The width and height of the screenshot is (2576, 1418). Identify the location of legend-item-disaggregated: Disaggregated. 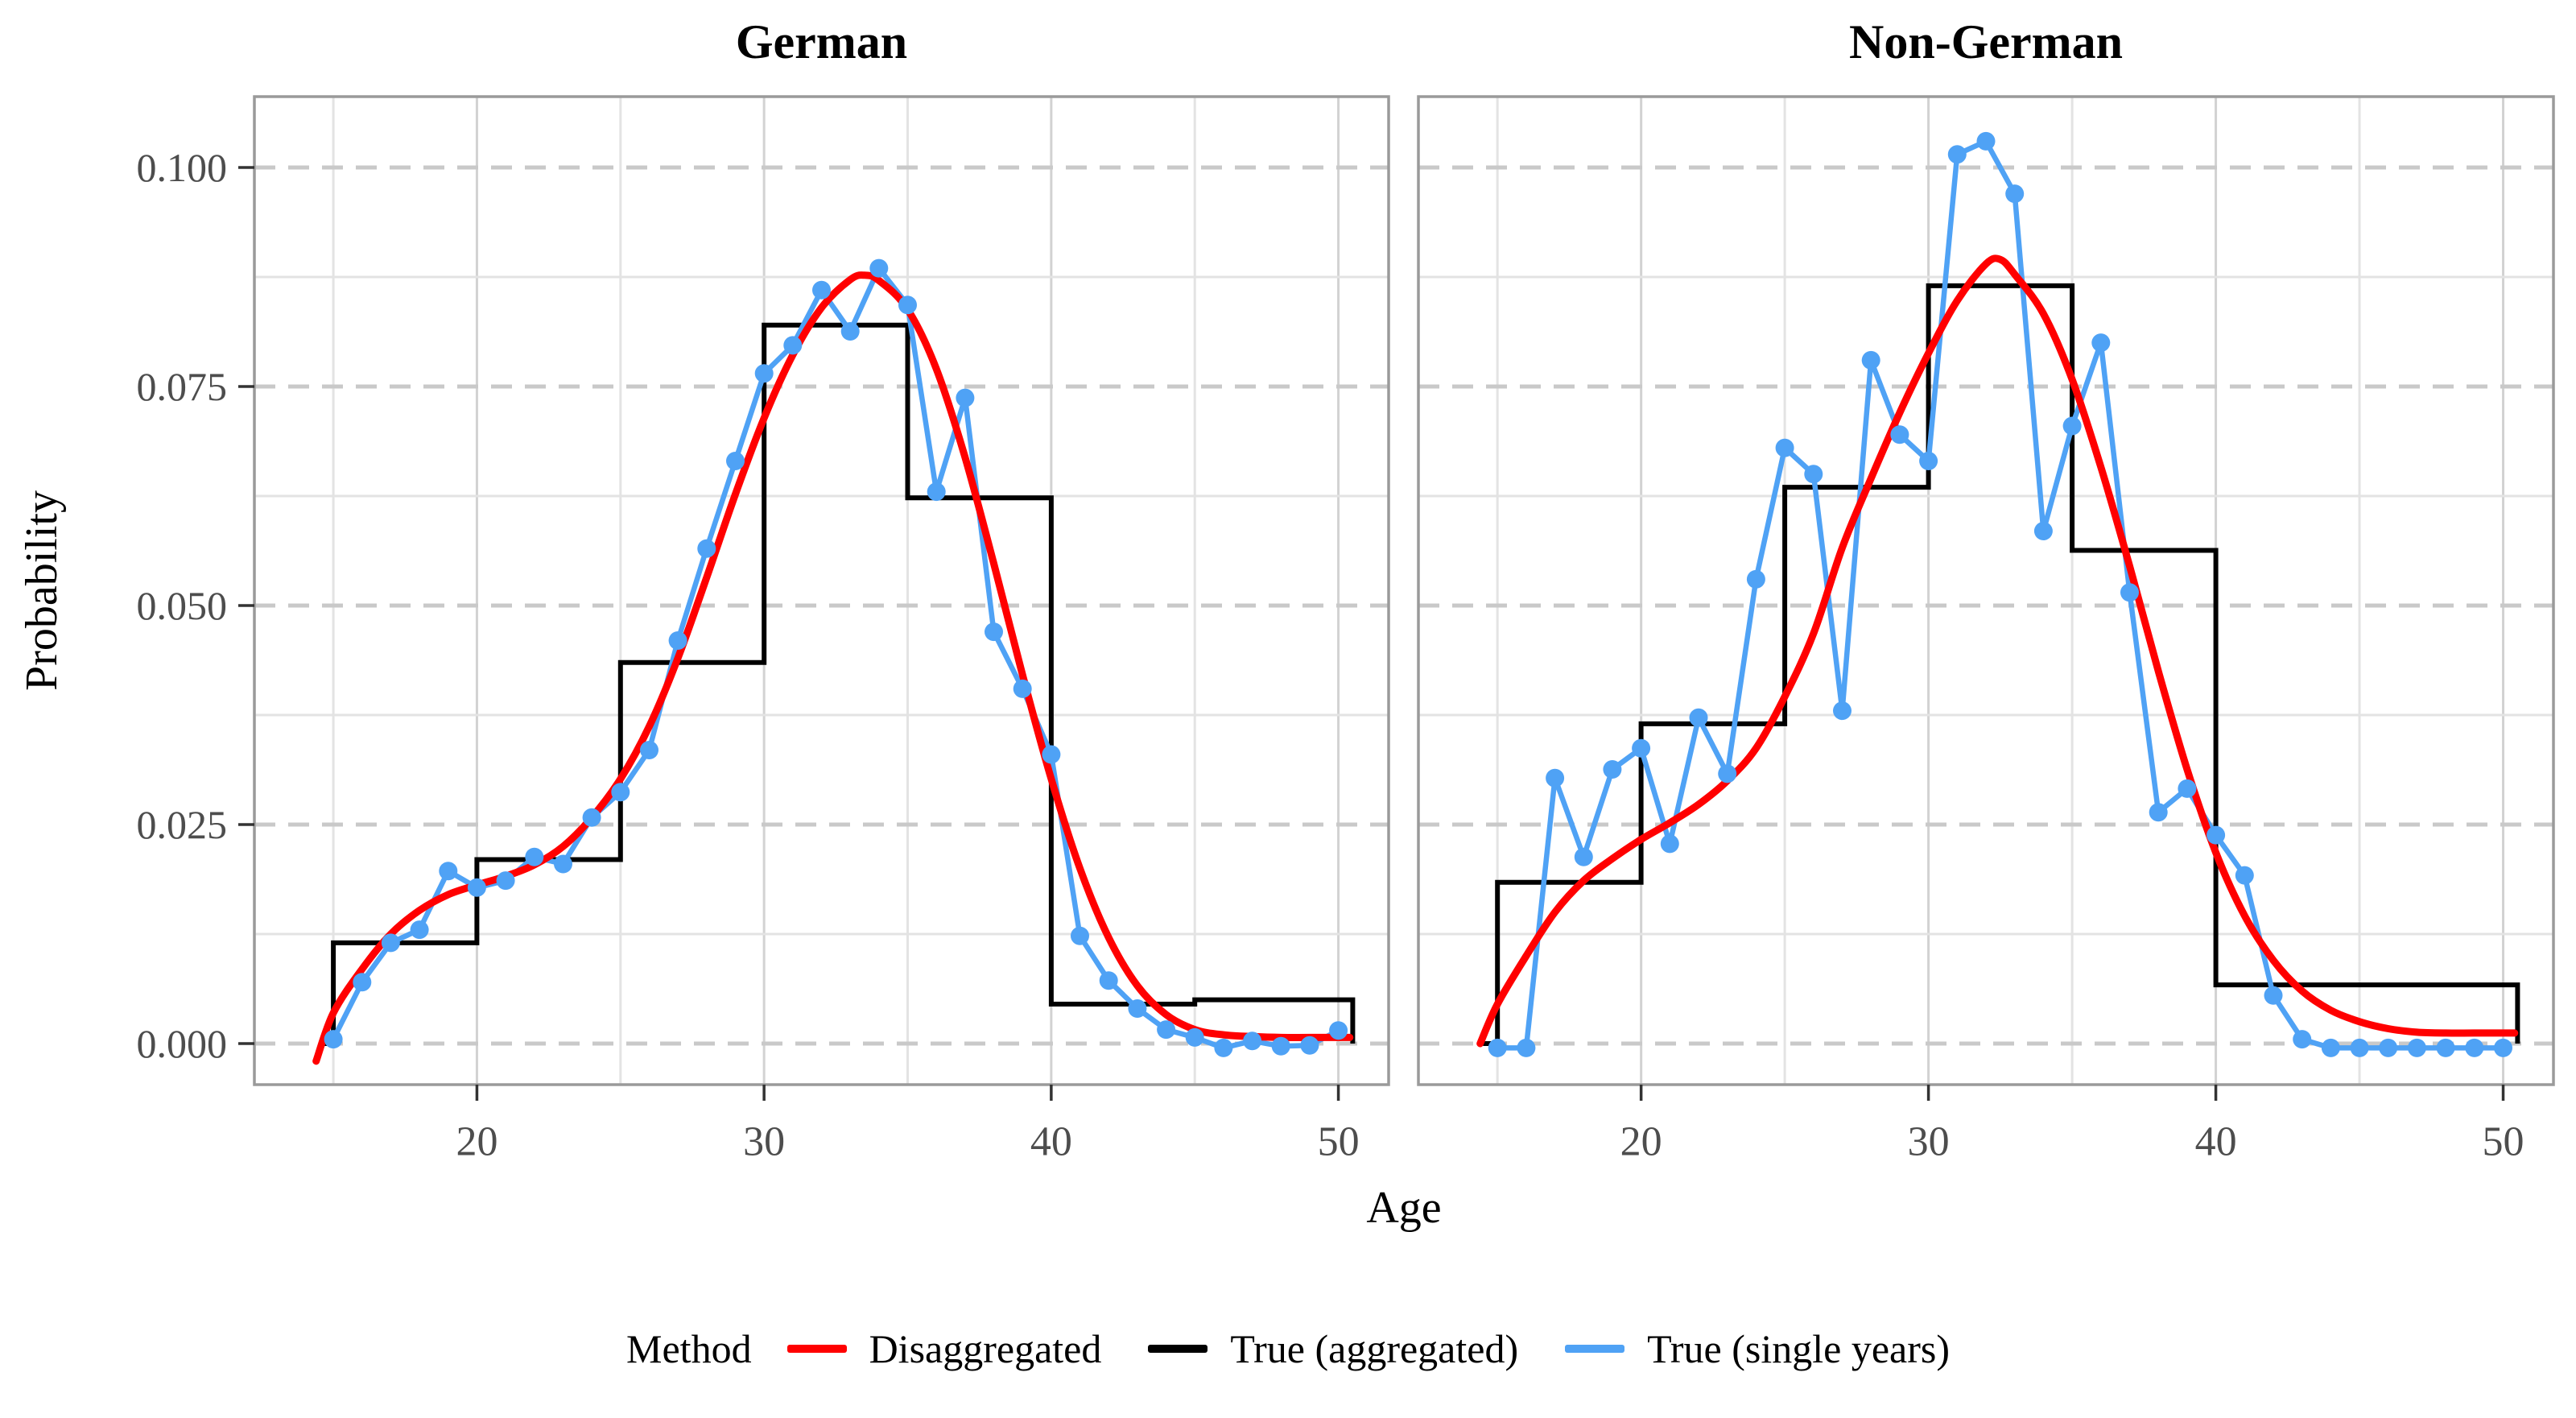
(944, 1348).